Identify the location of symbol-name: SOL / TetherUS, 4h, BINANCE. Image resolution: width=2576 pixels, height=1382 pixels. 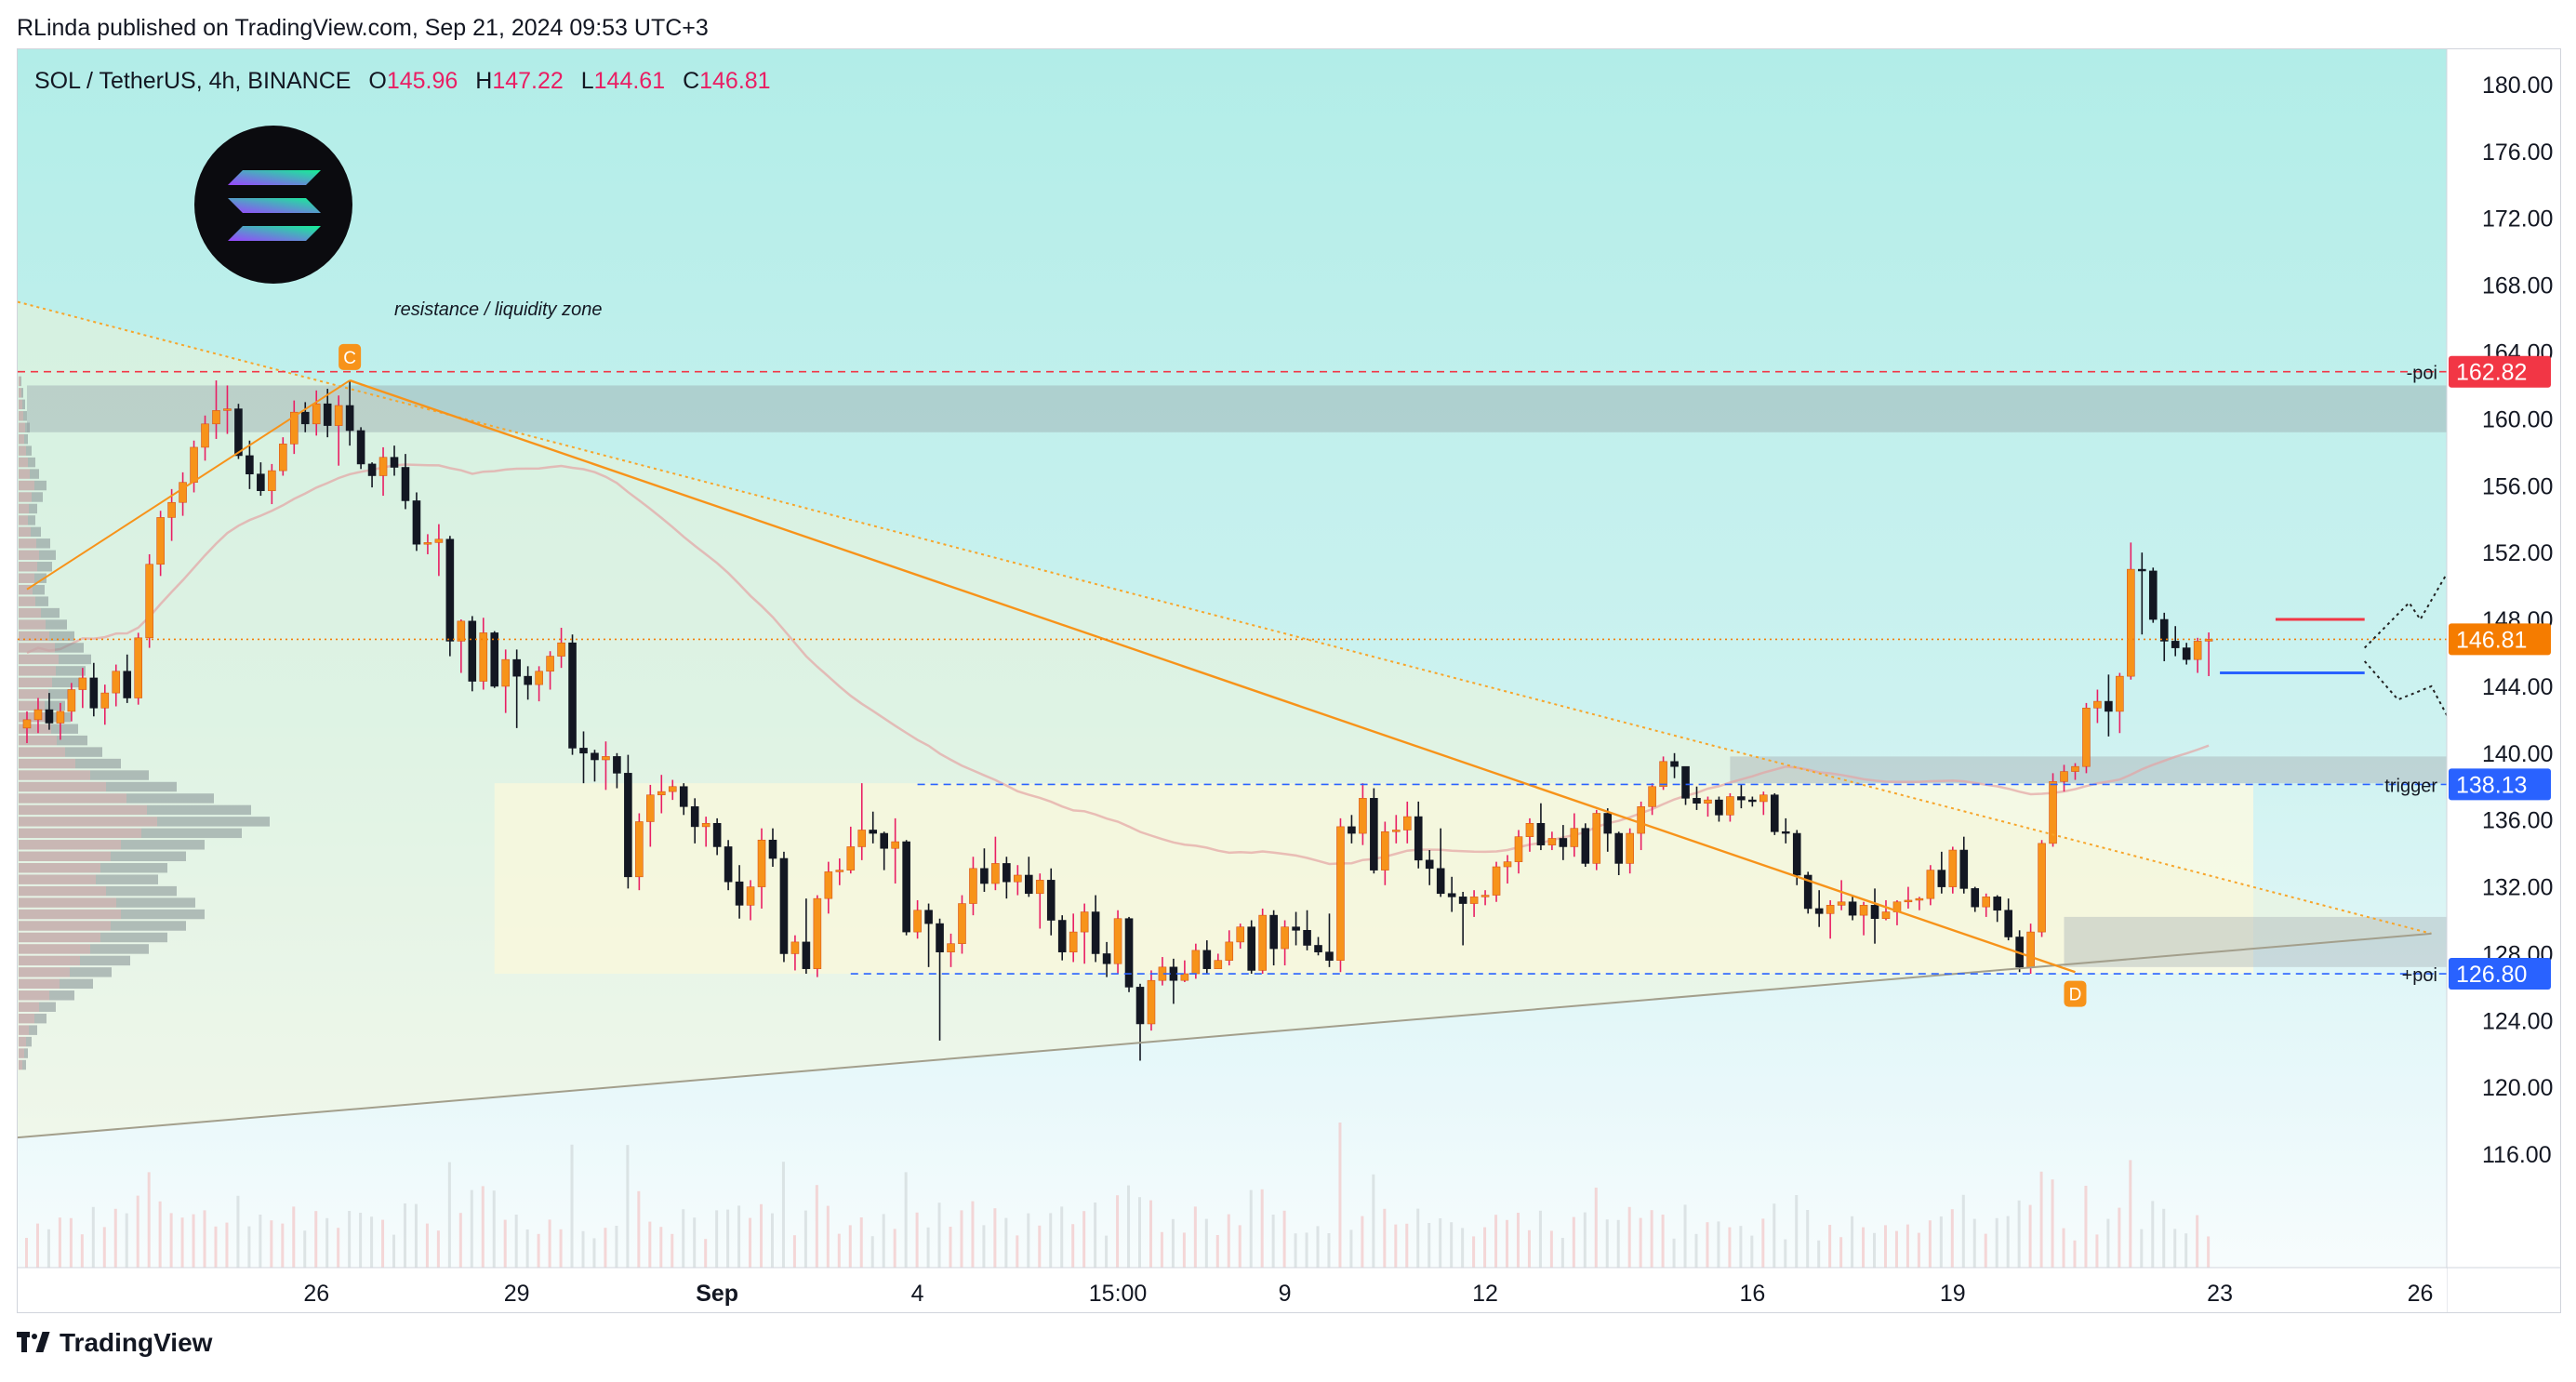
(193, 81).